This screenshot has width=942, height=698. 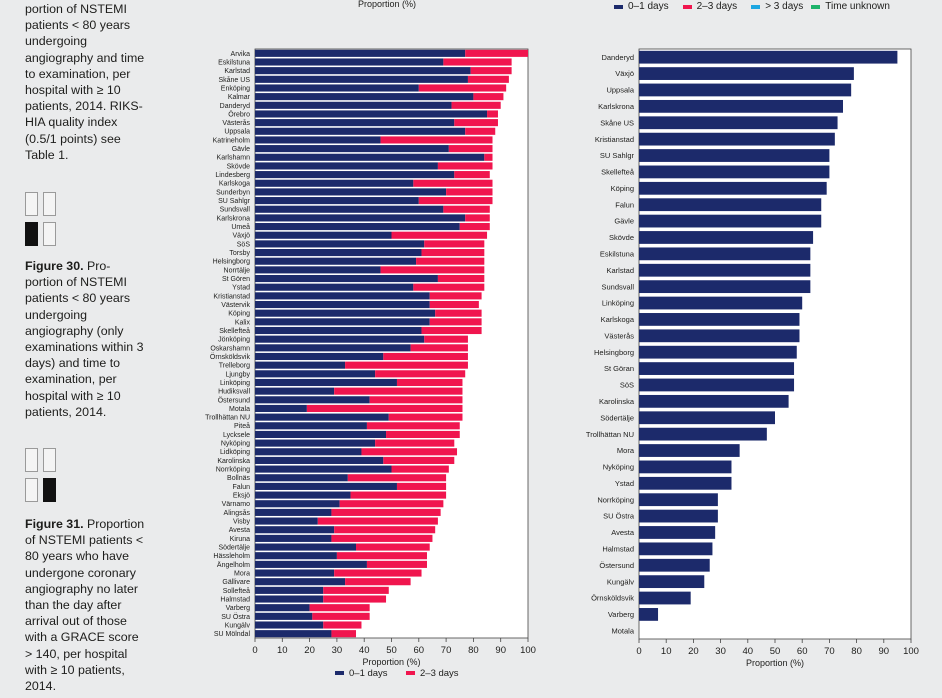 What do you see at coordinates (234, 158) in the screenshot?
I see `category-label: Karlshamn` at bounding box center [234, 158].